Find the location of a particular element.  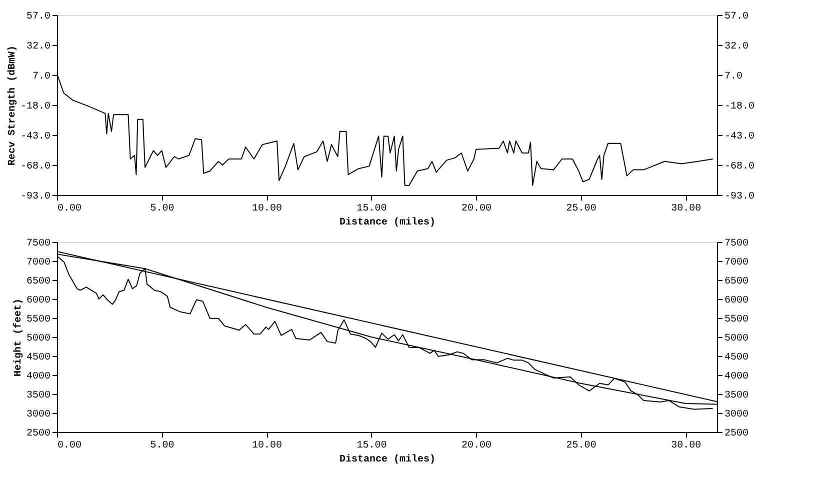

y2-tick-label: 57.0 is located at coordinates (736, 17).